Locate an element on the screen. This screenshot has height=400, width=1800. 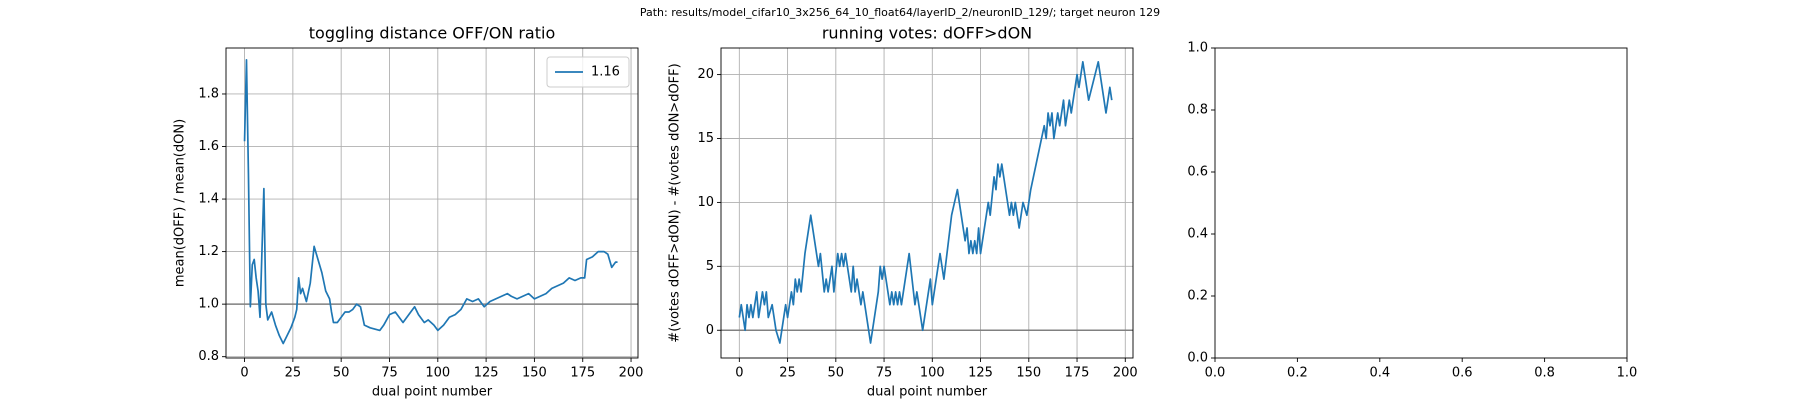
x-tick-label: 0.0 is located at coordinates (1215, 373).